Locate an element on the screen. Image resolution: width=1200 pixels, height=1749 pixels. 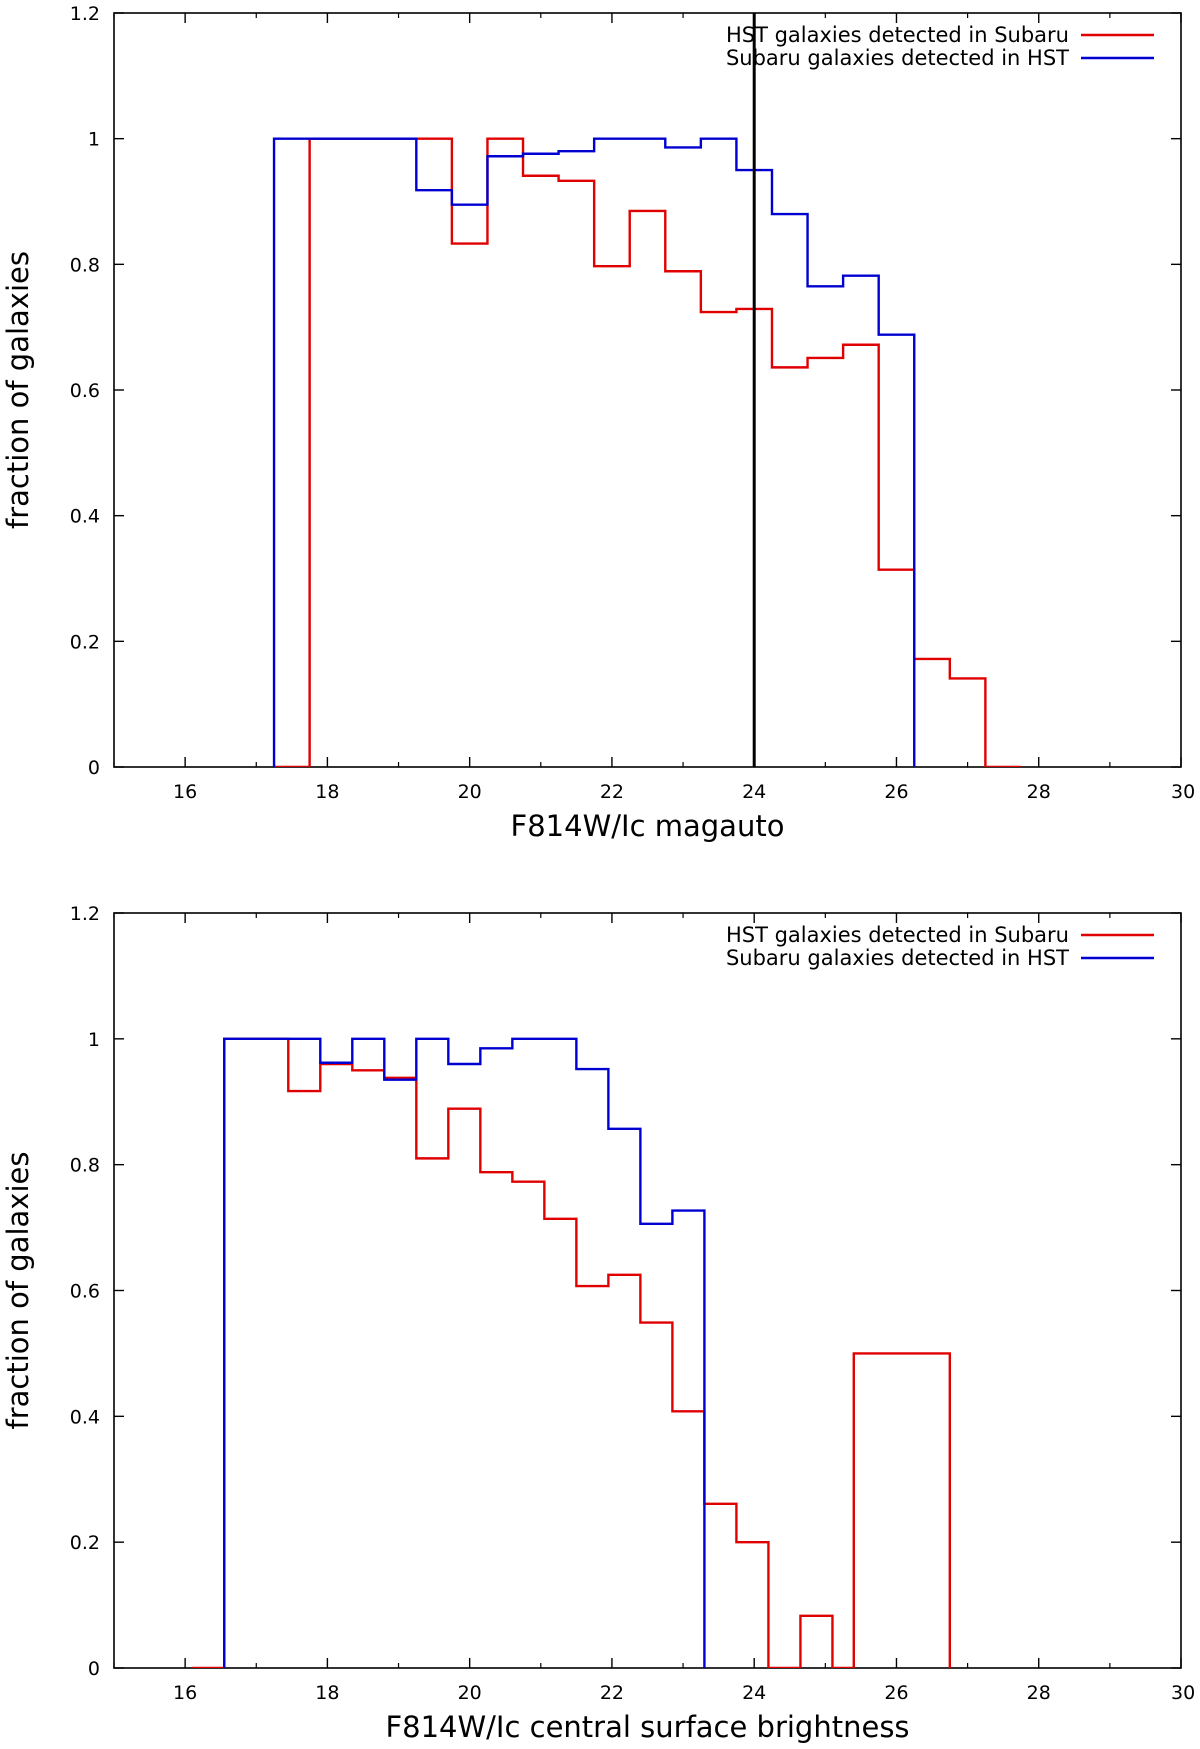
series-line-subaru-in-hst is located at coordinates (464, 1352).